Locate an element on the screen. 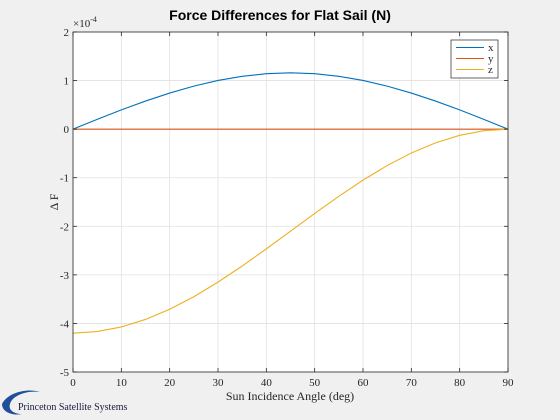 The height and width of the screenshot is (420, 560). legend-label-x: x is located at coordinates (491, 48).